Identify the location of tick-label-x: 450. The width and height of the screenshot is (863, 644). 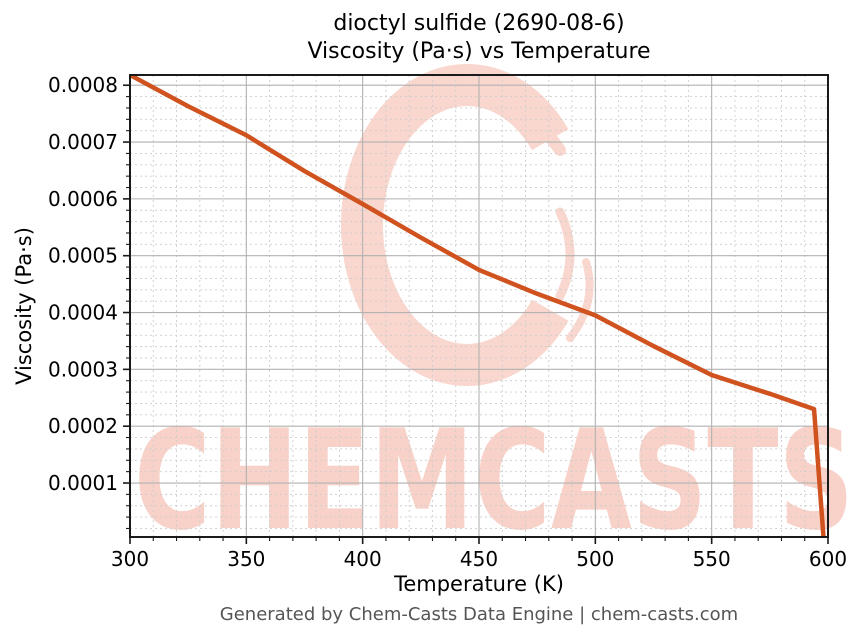
(479, 559).